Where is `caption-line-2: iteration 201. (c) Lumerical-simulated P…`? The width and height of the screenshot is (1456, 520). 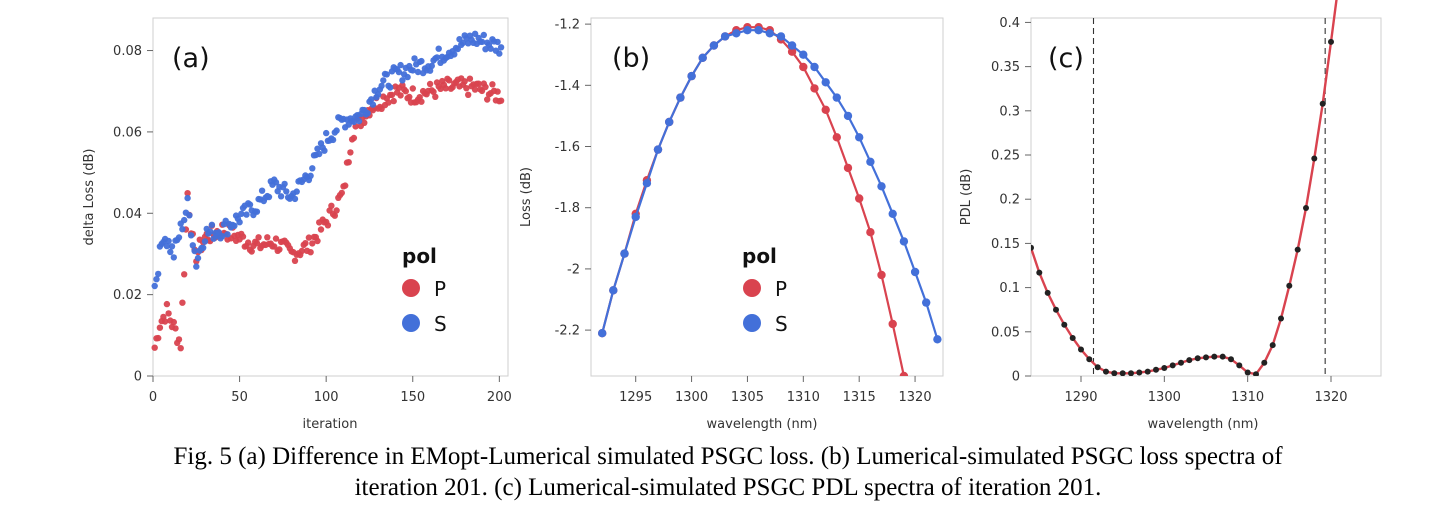
caption-line-2: iteration 201. (c) Lumerical-simulated P… is located at coordinates (728, 487).